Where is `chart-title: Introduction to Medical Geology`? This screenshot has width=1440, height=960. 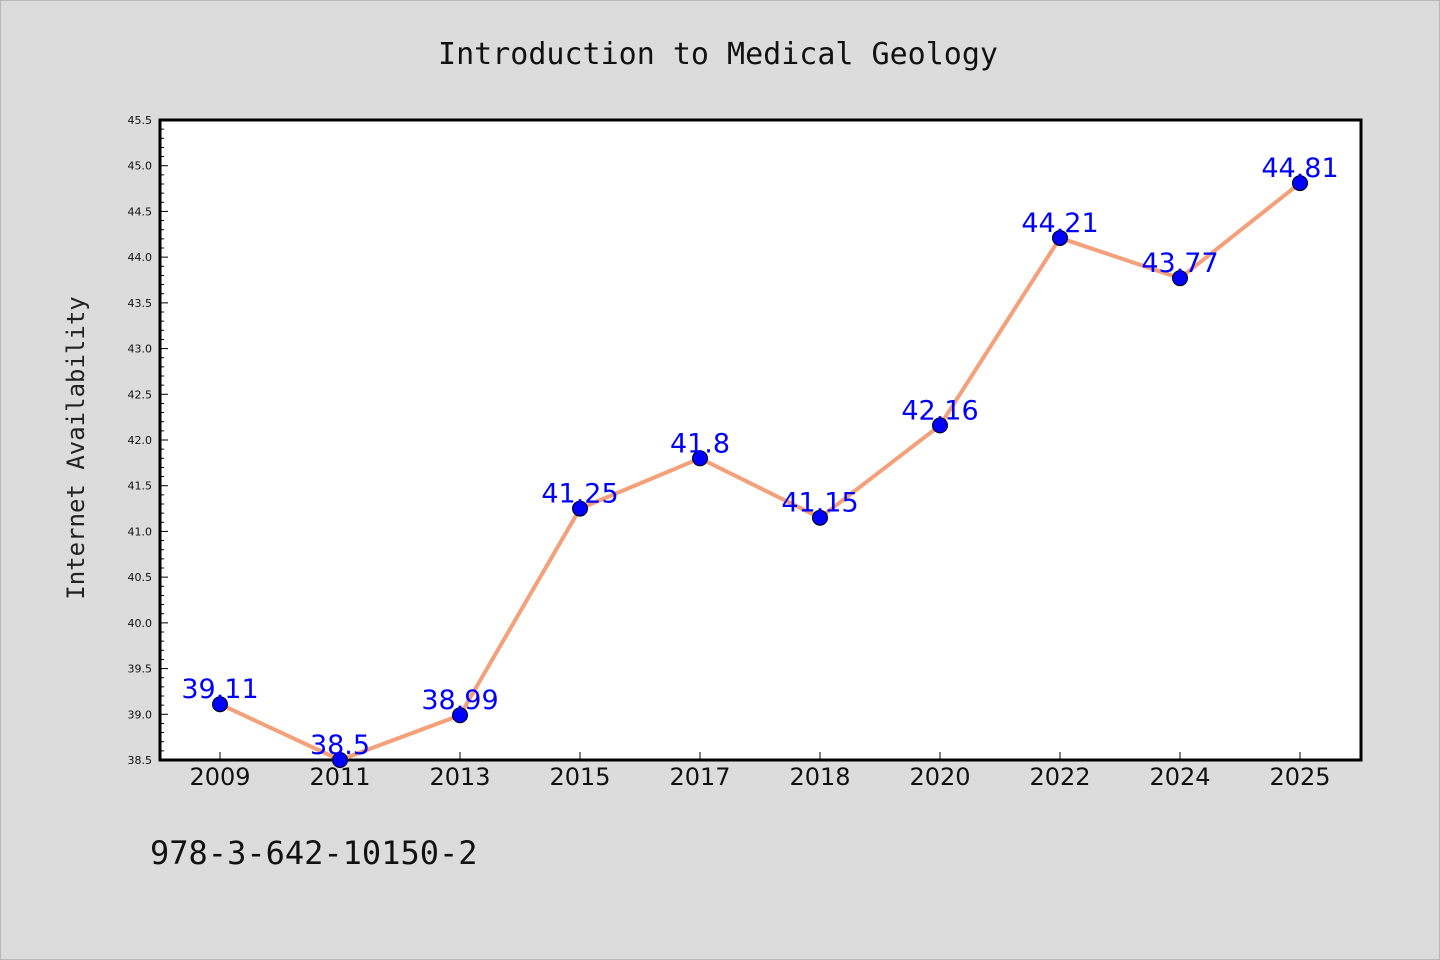 chart-title: Introduction to Medical Geology is located at coordinates (718, 54).